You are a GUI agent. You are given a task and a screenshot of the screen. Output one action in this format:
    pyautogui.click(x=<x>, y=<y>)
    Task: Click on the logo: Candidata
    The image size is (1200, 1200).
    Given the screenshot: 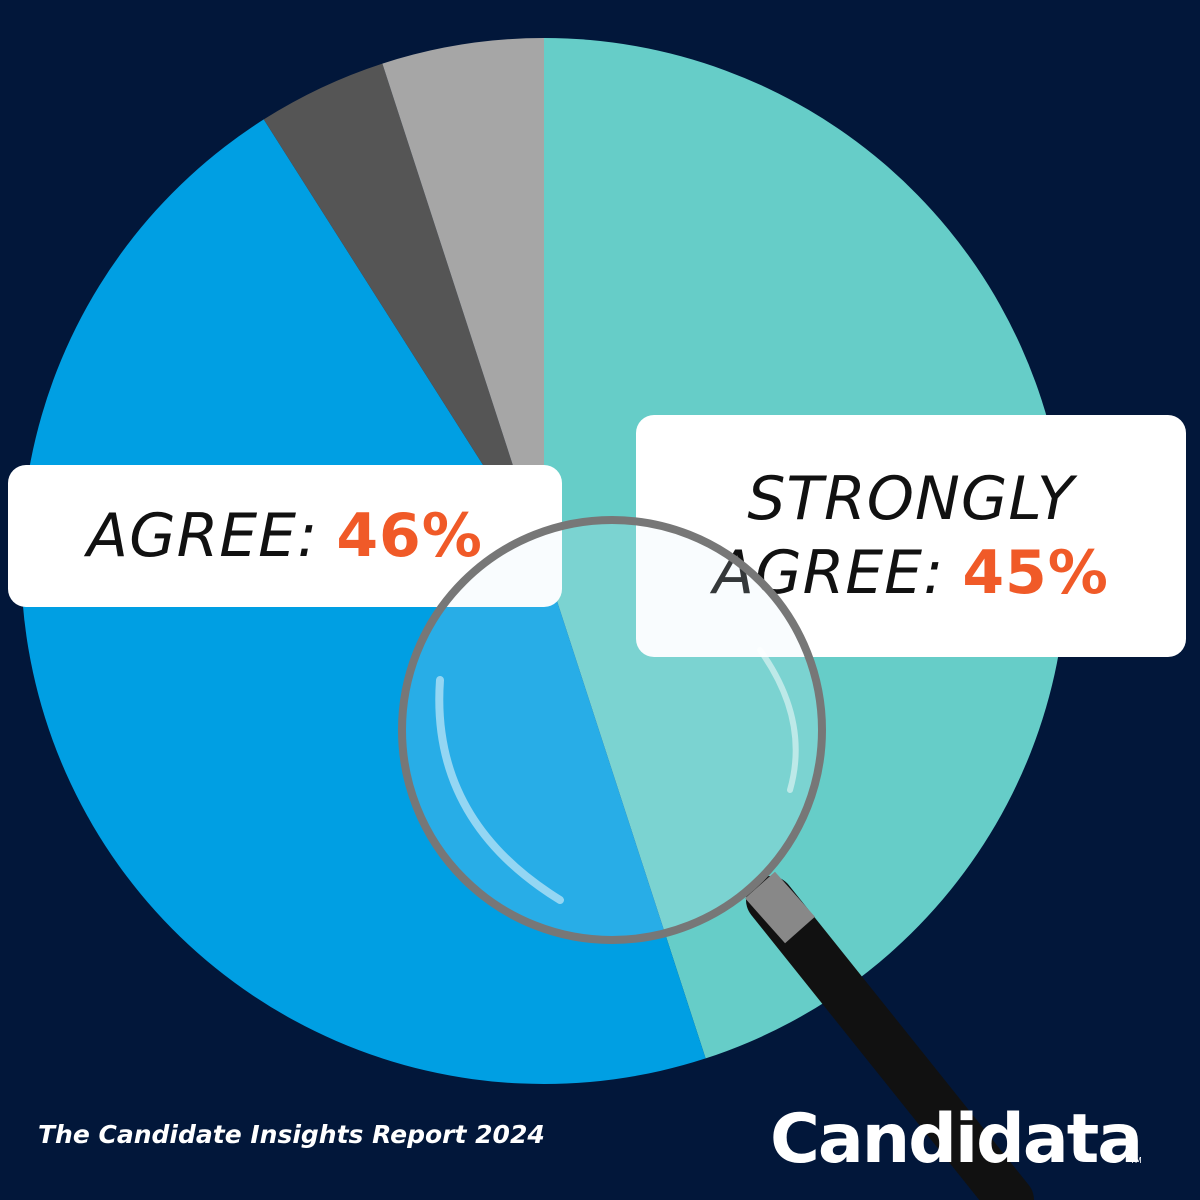 What is the action you would take?
    pyautogui.click(x=956, y=1139)
    